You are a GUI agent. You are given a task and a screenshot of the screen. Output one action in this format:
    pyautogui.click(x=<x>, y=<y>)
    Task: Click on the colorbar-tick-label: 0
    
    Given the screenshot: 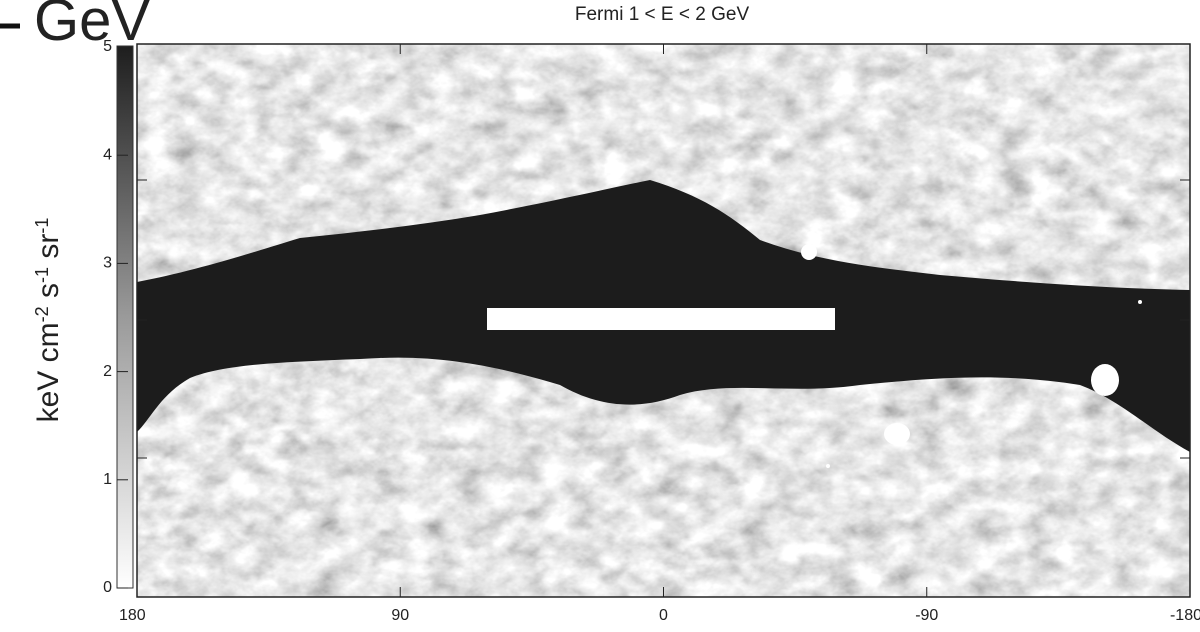 What is the action you would take?
    pyautogui.click(x=107, y=587)
    